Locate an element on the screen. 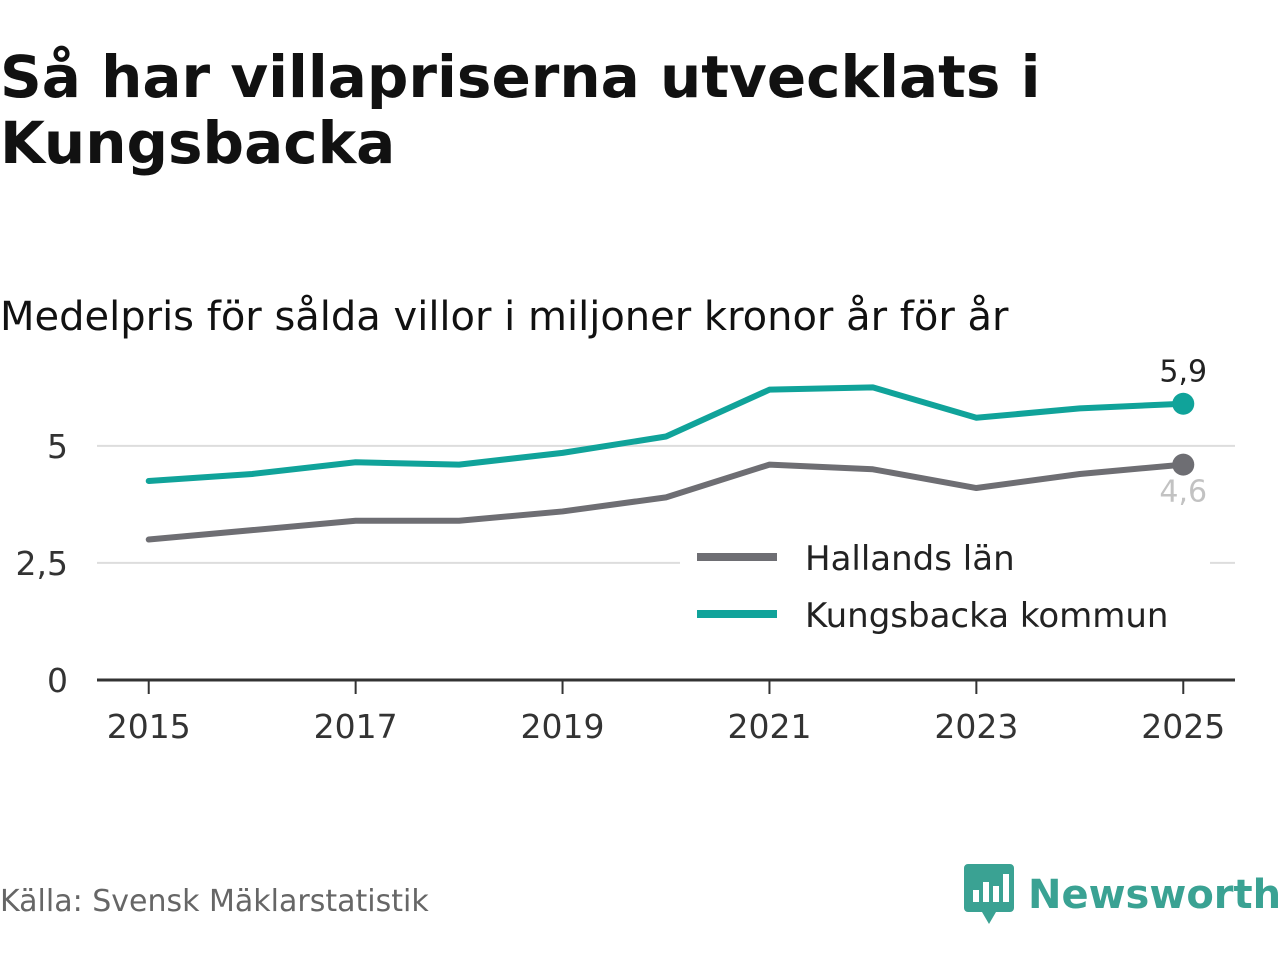  brand-logo: Newsworthy is located at coordinates (1122, 895).